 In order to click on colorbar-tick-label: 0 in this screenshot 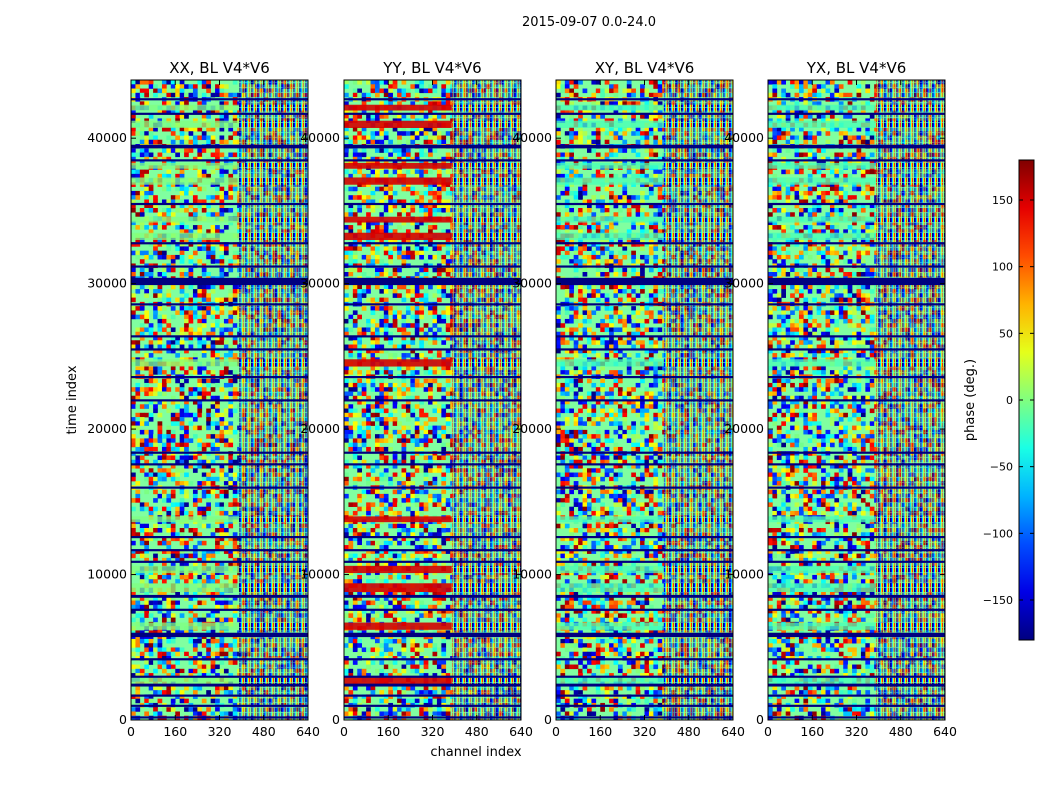, I will do `click(1009, 400)`.